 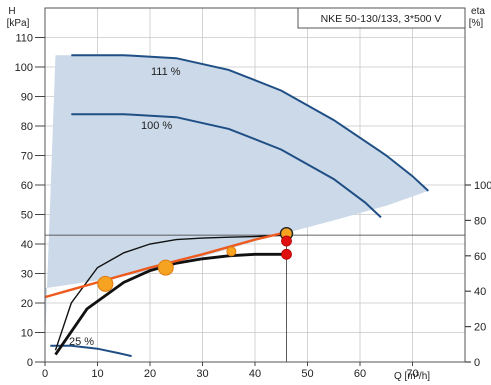 I want to click on series-label-25: 25 %, so click(x=81, y=342).